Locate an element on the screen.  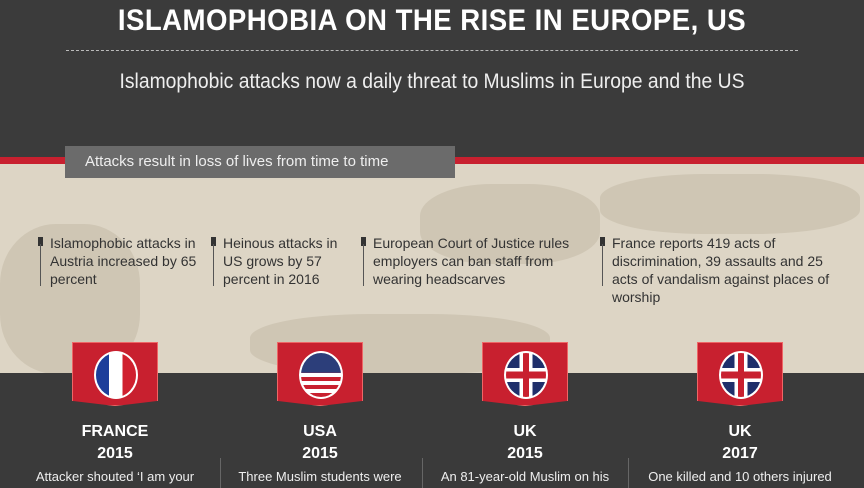
event-description: Attacker shouted ‘I am your is located at coordinates (115, 476).